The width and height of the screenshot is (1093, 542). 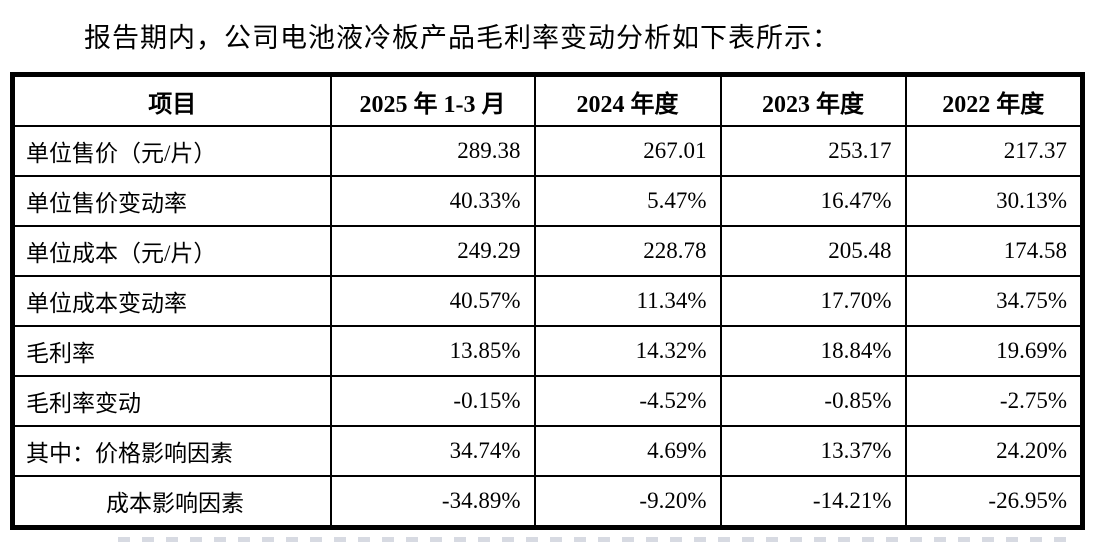 I want to click on row-label: 单位成本（元/片）, so click(x=171, y=251).